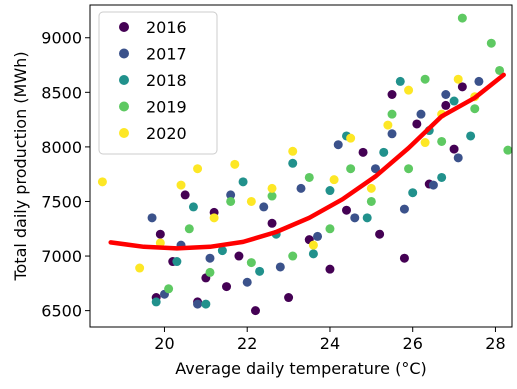  Describe the element at coordinates (413, 343) in the screenshot. I see `x-tick-label: 26` at that location.